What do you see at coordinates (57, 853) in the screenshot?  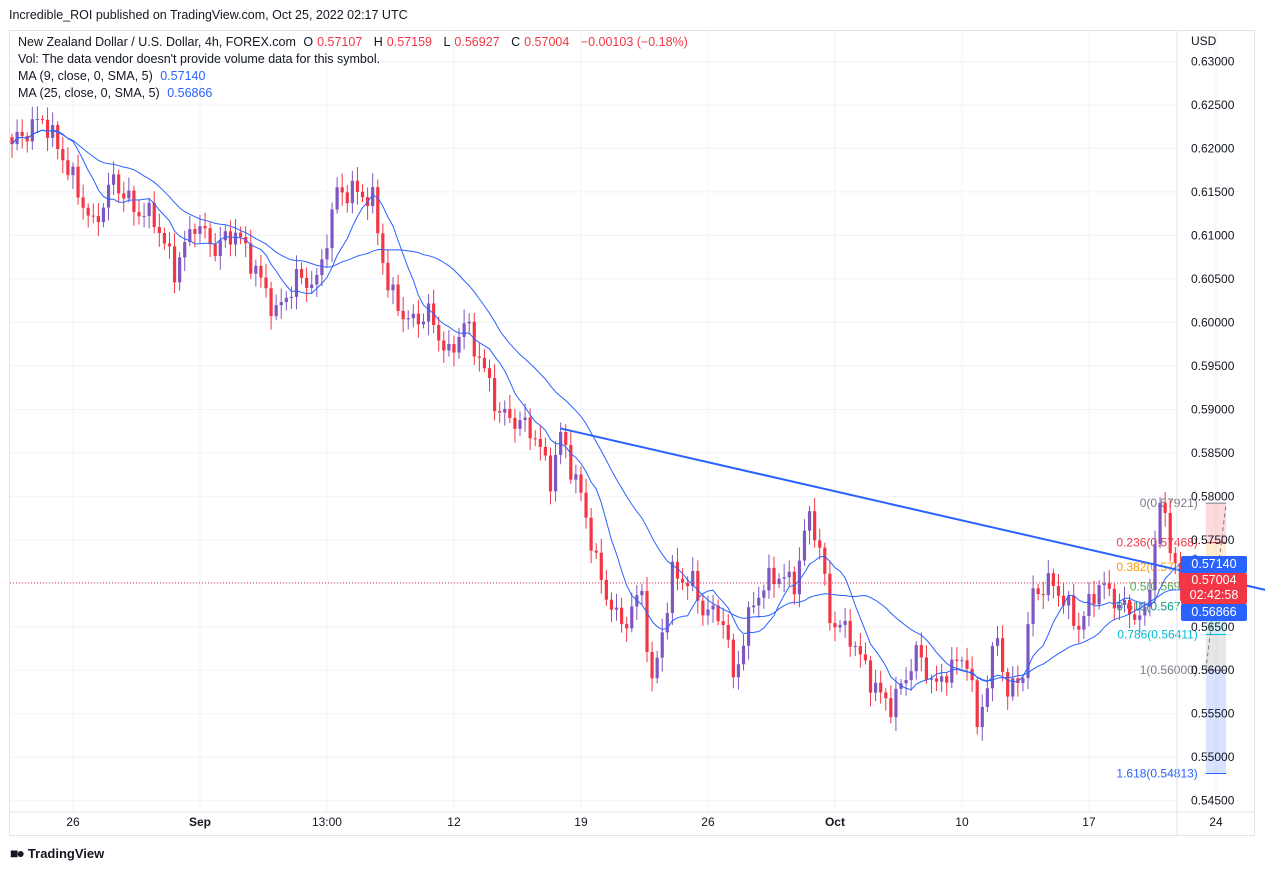 I see `tradingview-logo: ■● TradingView` at bounding box center [57, 853].